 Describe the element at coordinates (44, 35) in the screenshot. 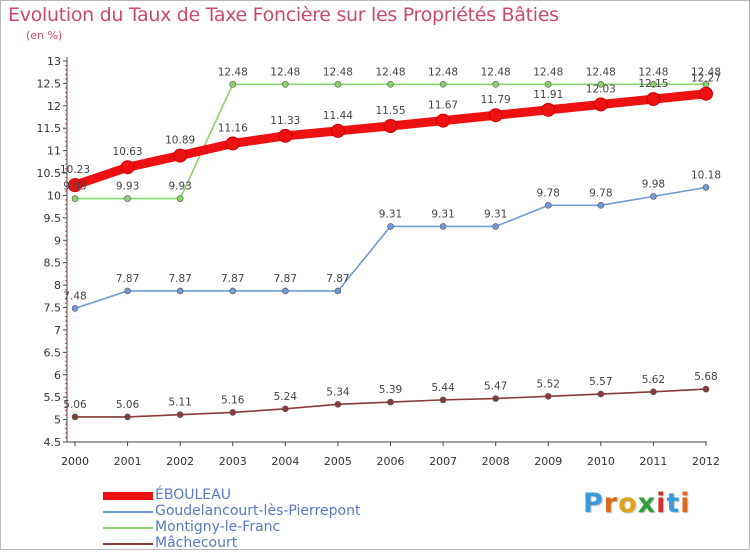

I see `unit-label: (en %)` at that location.